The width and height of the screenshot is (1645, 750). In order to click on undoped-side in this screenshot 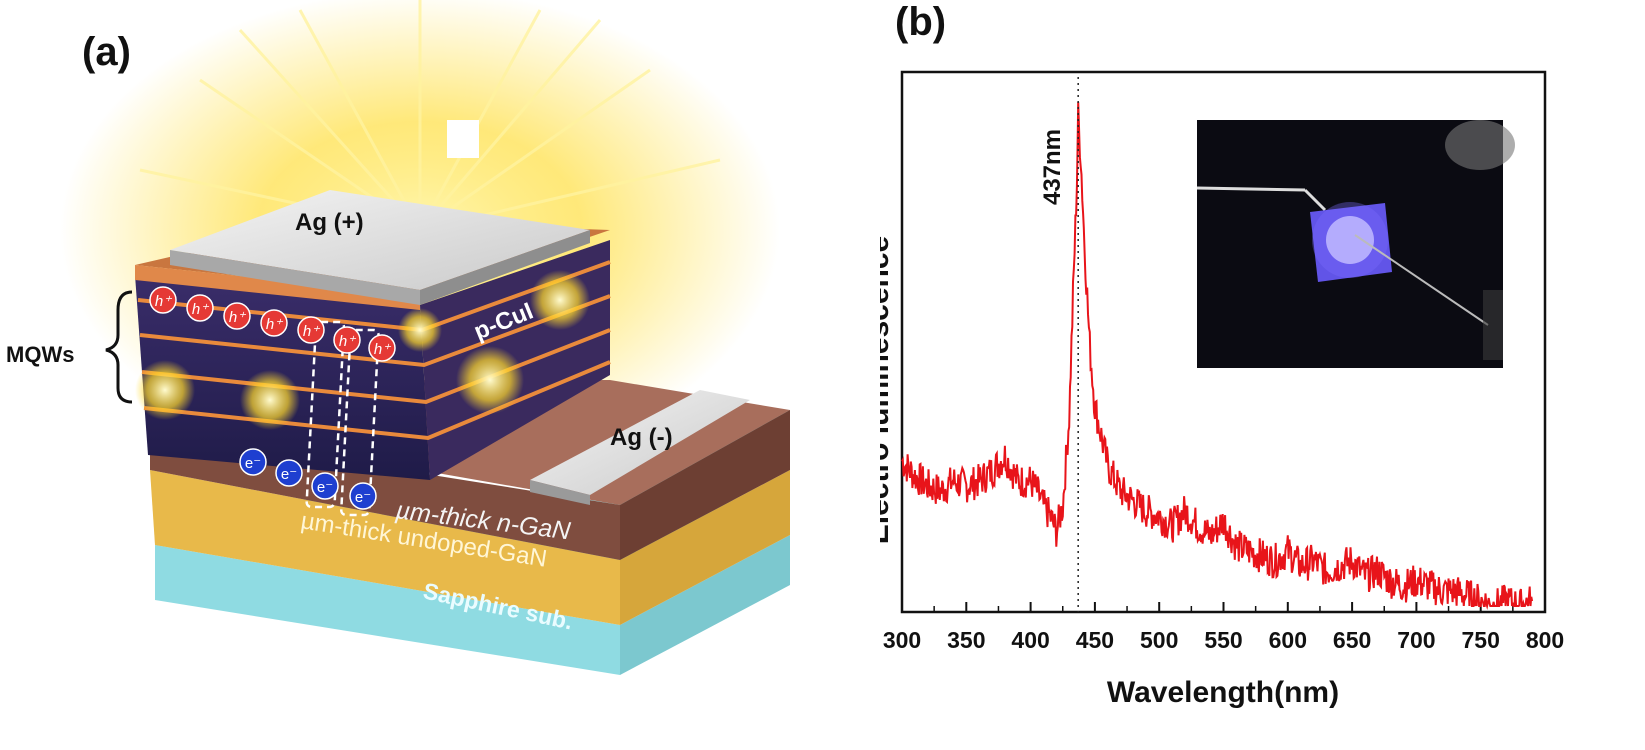, I will do `click(705, 547)`.